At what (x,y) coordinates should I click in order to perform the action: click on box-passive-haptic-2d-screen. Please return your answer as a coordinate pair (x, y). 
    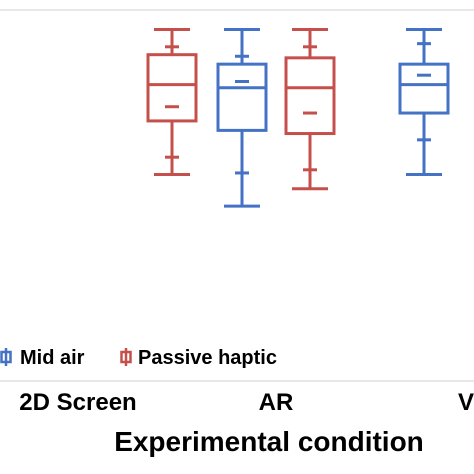
    Looking at the image, I should click on (172, 102).